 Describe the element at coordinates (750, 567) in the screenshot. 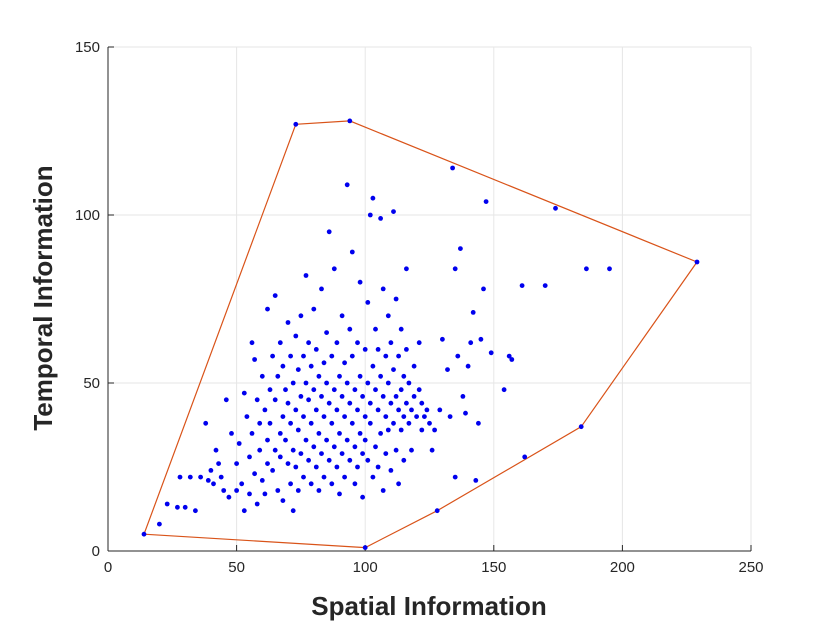

I see `x-tick-label: 250` at that location.